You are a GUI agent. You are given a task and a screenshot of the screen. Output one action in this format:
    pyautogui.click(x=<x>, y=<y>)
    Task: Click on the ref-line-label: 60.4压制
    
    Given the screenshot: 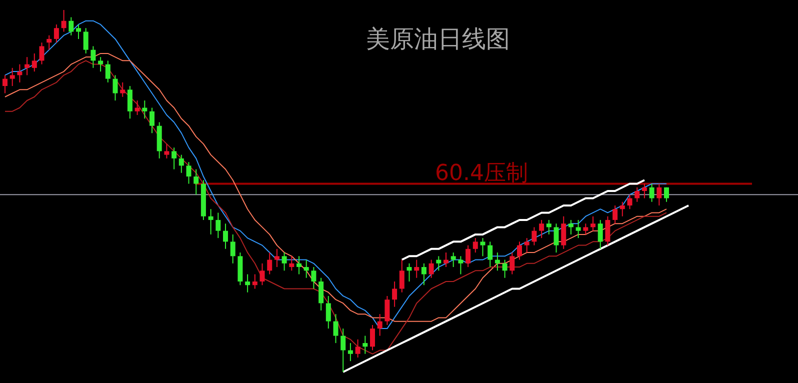 What is the action you would take?
    pyautogui.click(x=481, y=173)
    